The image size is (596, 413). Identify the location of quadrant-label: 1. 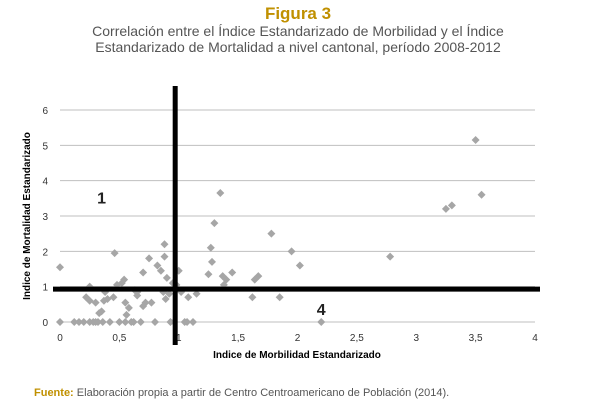
(101, 199).